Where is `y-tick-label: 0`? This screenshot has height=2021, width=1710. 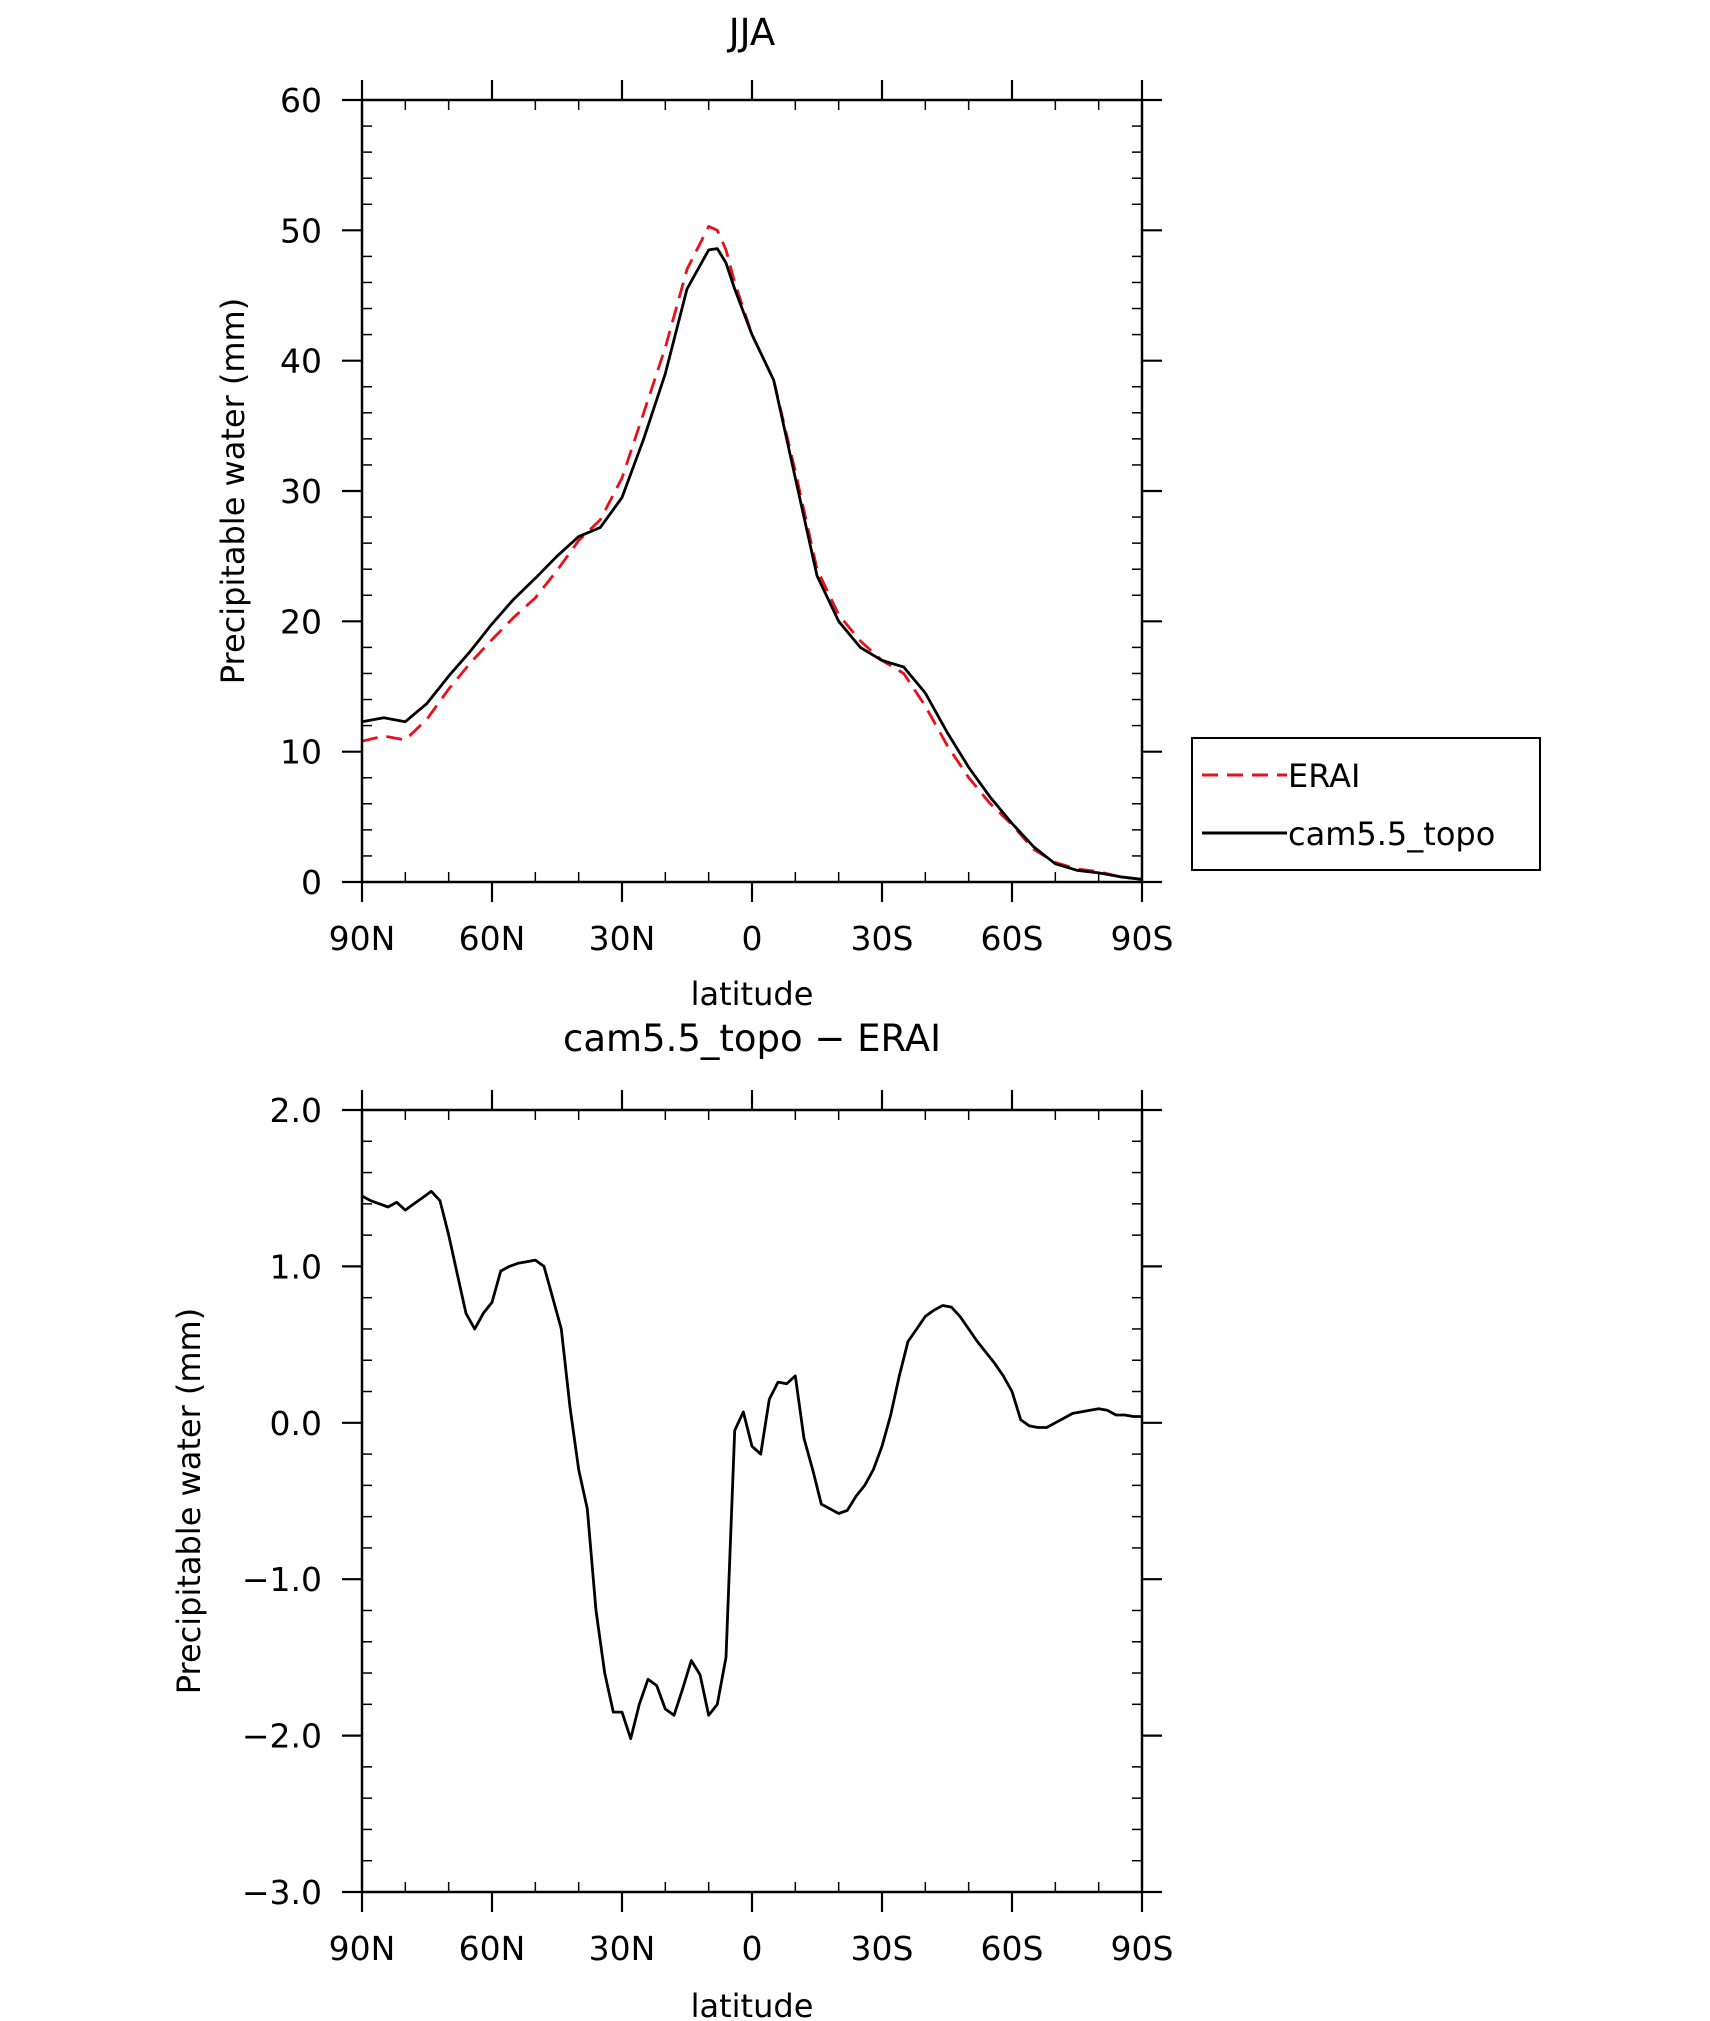
y-tick-label: 0 is located at coordinates (311, 882).